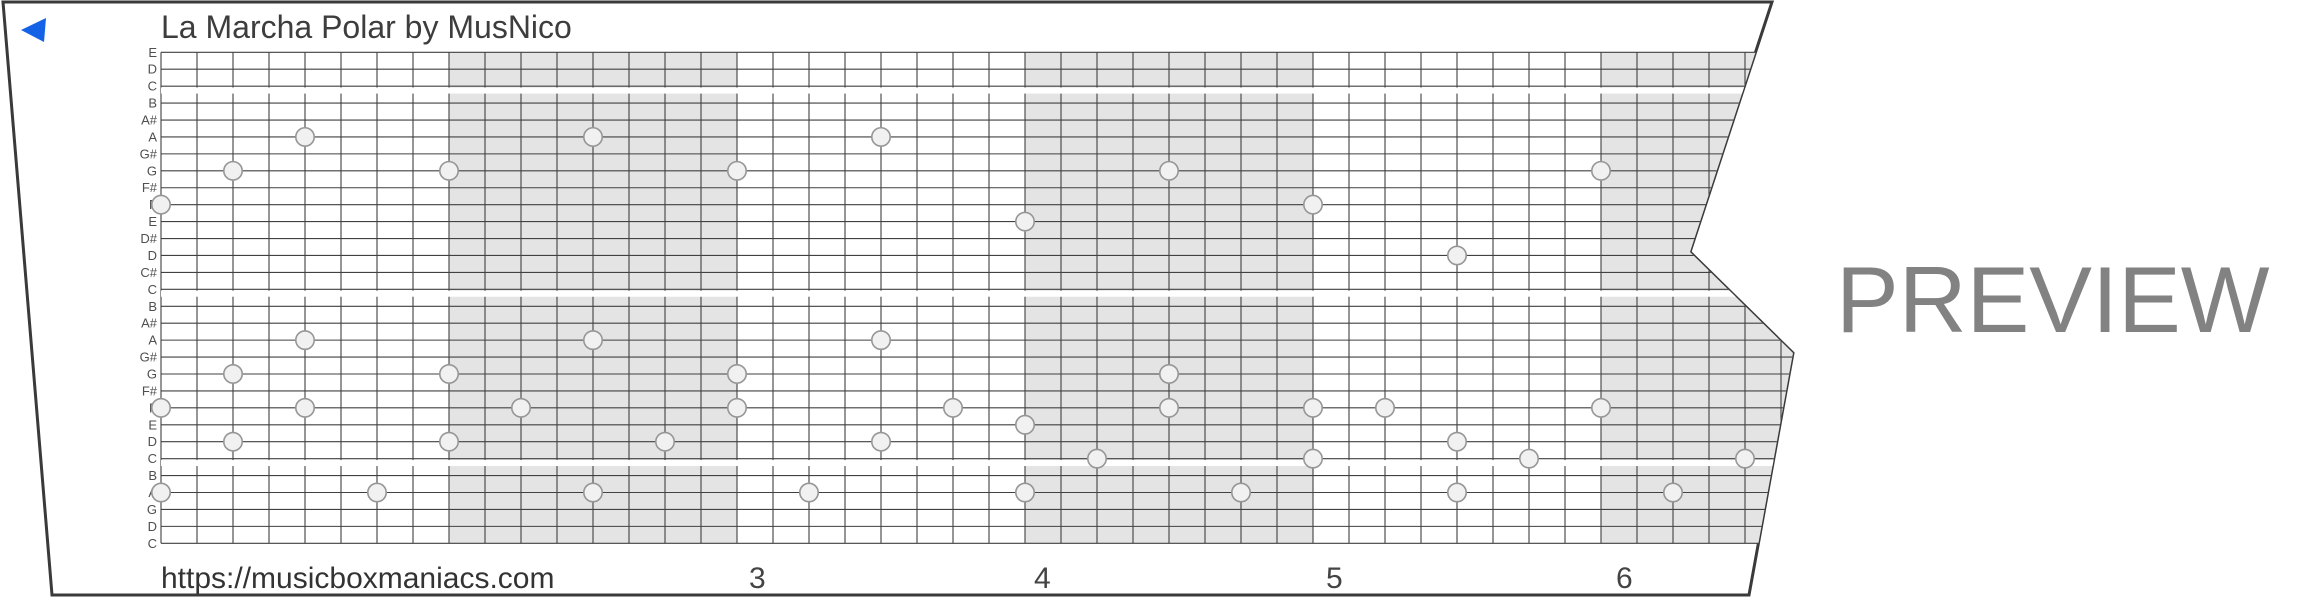 This screenshot has height=597, width=2310. Describe the element at coordinates (366, 27) in the screenshot. I see `song-title: La Marcha Polar by MusNico` at that location.